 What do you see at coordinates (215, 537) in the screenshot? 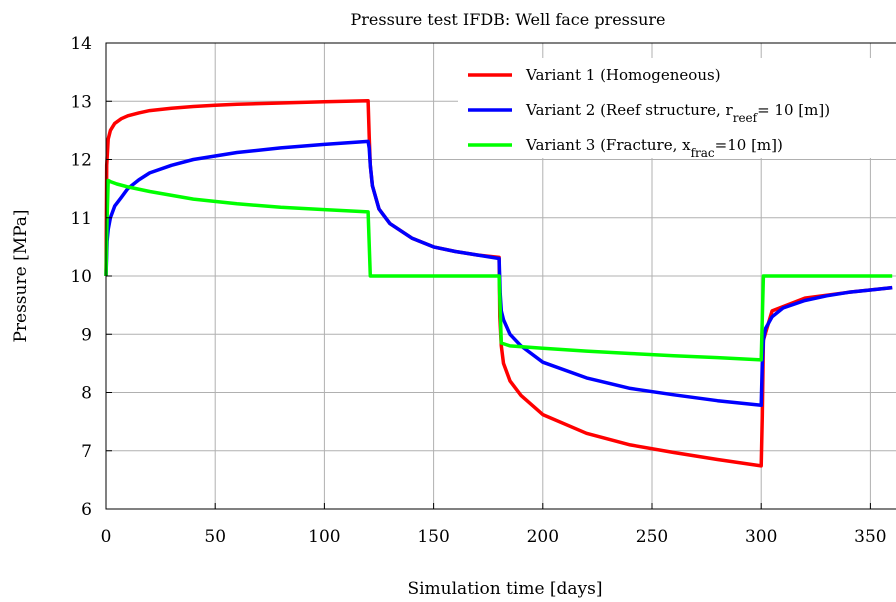
I see `x-tick-label: 50` at bounding box center [215, 537].